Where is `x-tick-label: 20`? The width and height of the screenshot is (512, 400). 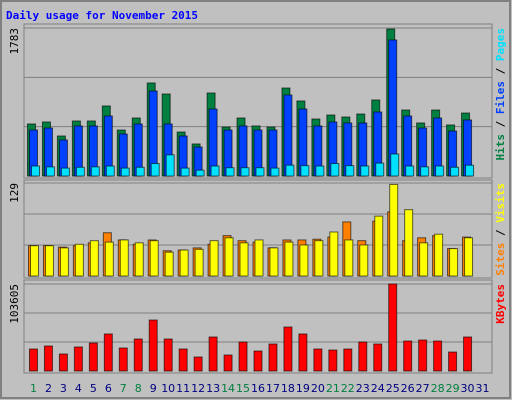 x-tick-label: 20 is located at coordinates (318, 388).